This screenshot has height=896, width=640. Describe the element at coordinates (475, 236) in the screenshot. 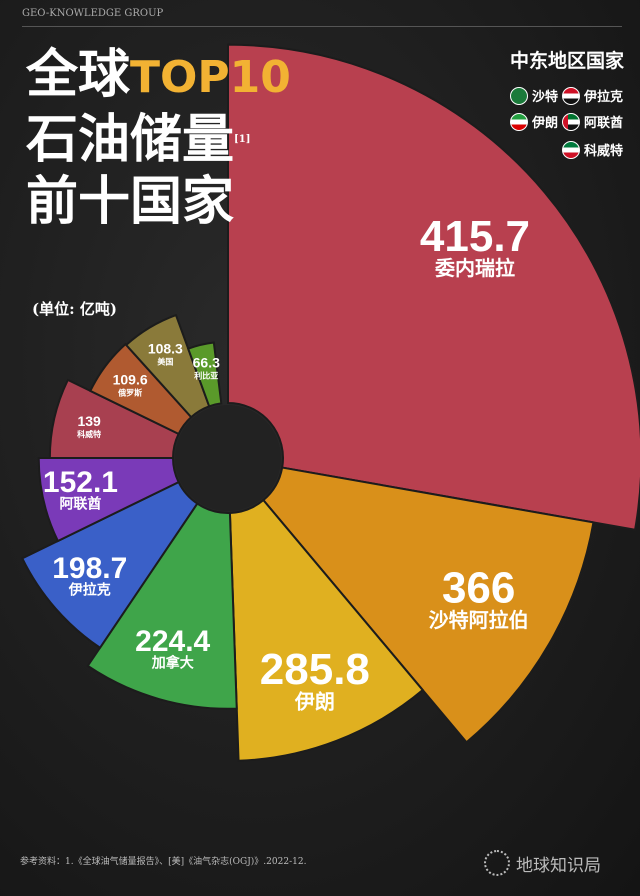

I see `value-label: 415.7` at that location.